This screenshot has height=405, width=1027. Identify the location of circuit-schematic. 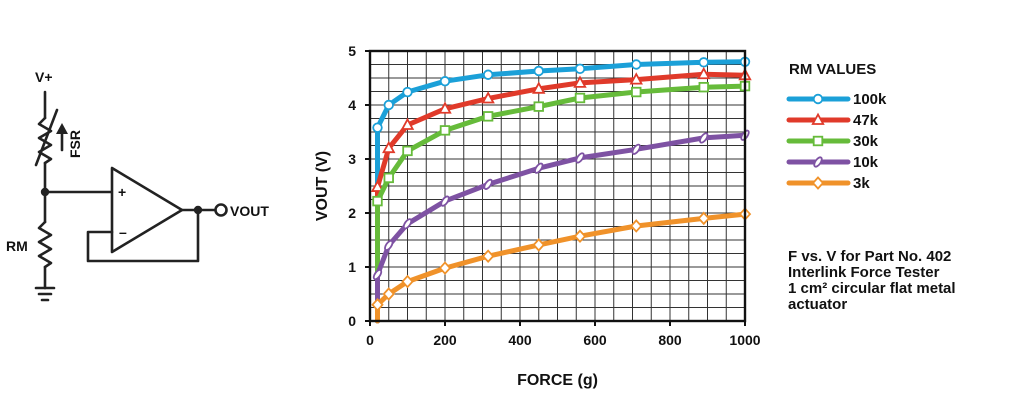
(131, 196).